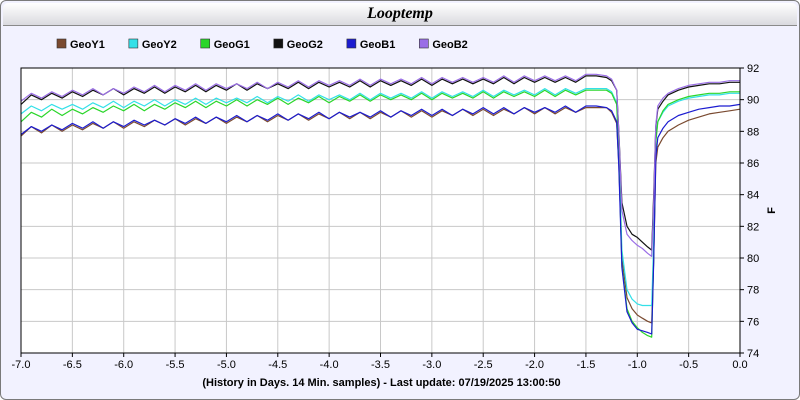 Image resolution: width=800 pixels, height=400 pixels. Describe the element at coordinates (21, 365) in the screenshot. I see `x-tick-label: -7.0` at that location.